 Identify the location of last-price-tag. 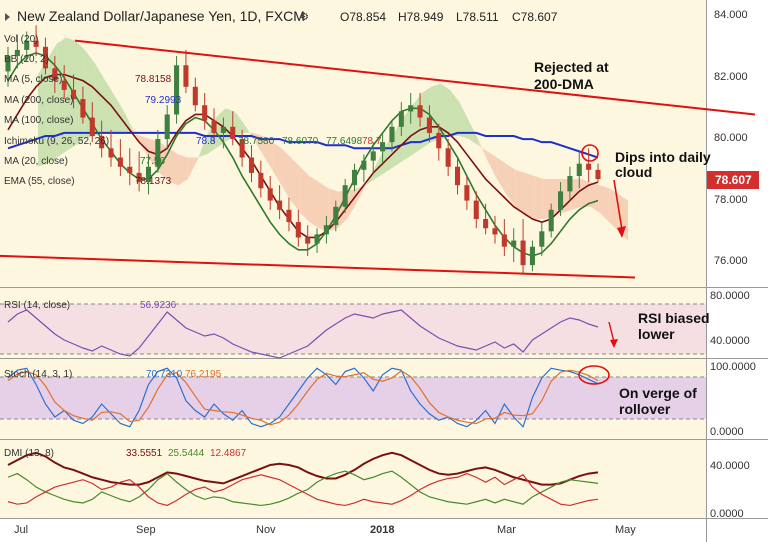
(733, 180).